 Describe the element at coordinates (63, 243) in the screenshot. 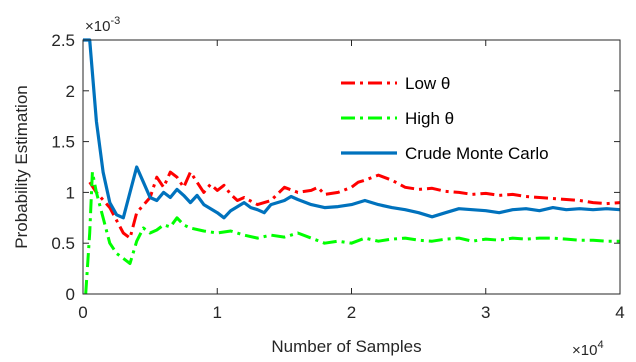

I see `y-tick-label: 0.5` at that location.